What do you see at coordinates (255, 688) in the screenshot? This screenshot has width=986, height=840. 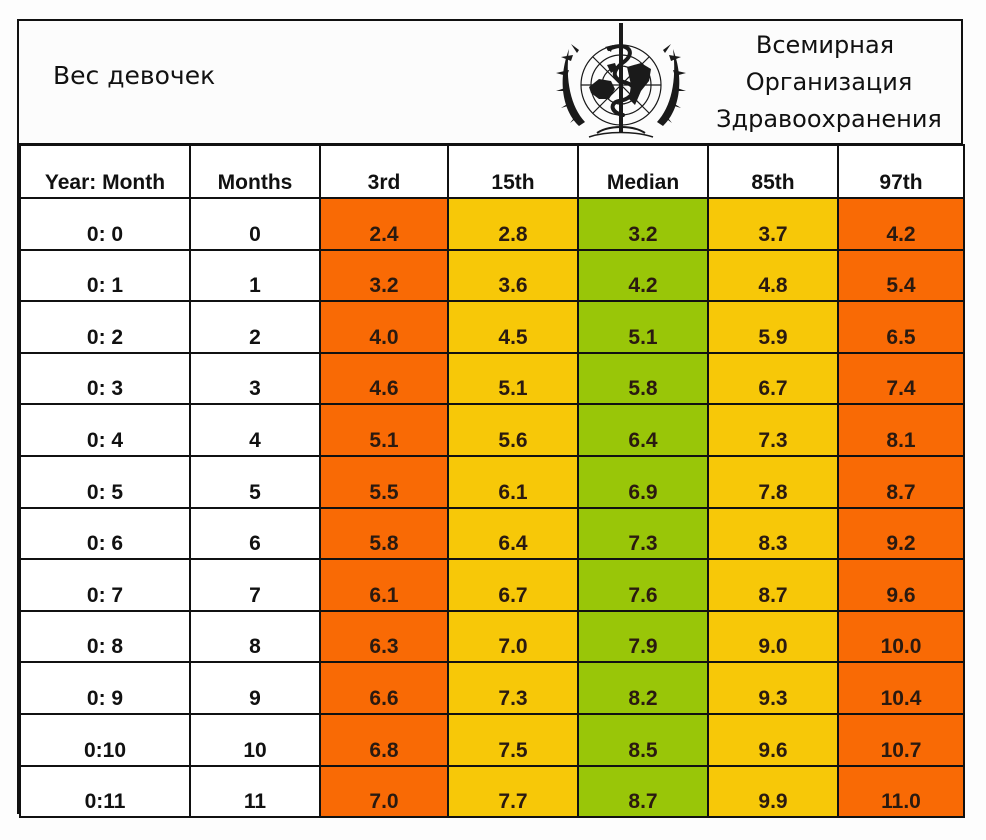 I see `cell-months: 9` at bounding box center [255, 688].